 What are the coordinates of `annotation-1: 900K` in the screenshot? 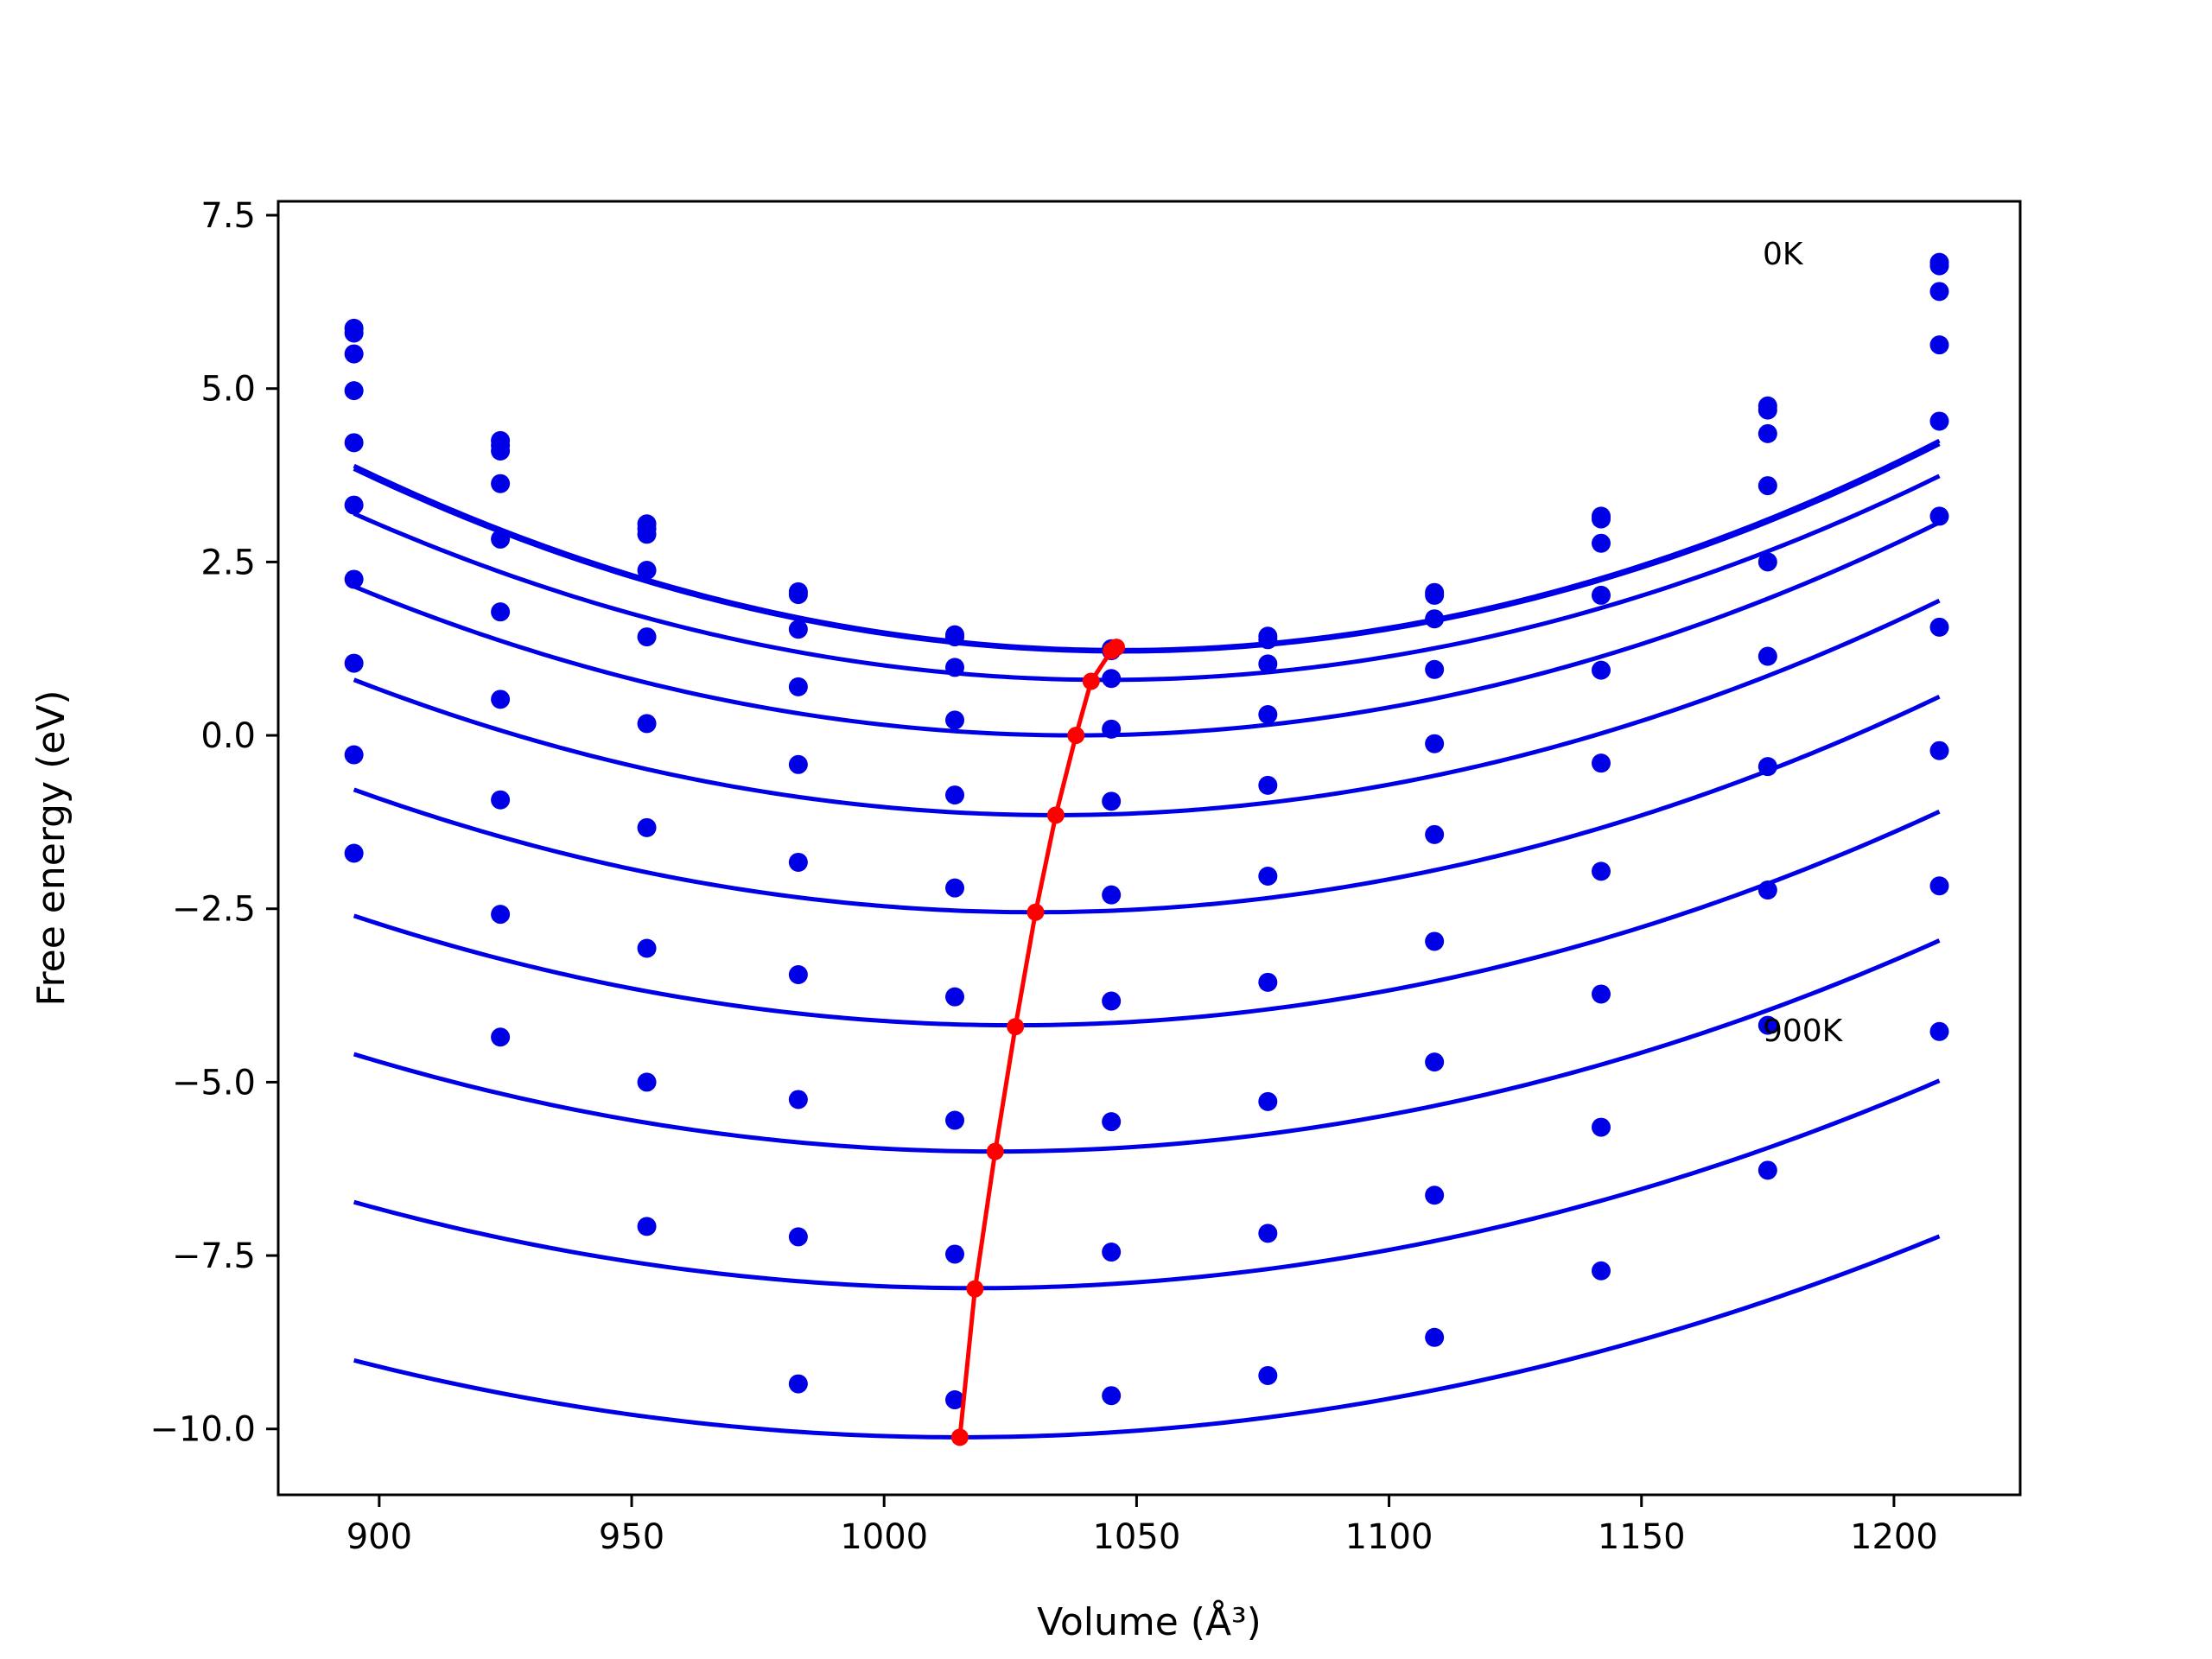 It's located at (1803, 1031).